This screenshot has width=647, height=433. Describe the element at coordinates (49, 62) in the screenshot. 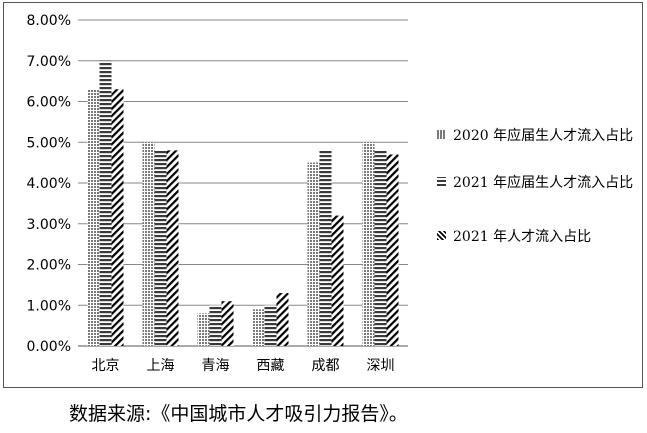

I see `y-tick-label: 7.00%` at that location.